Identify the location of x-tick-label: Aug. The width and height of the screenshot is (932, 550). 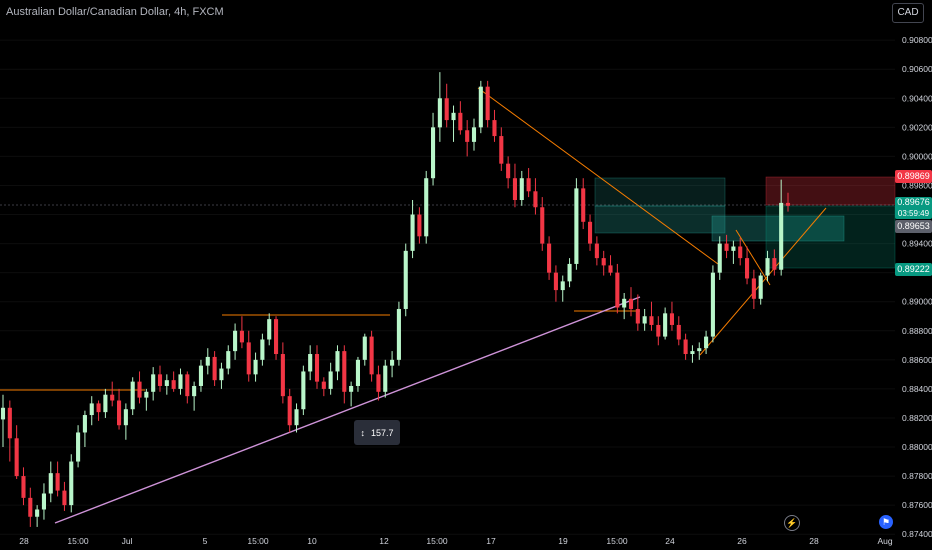
(884, 541).